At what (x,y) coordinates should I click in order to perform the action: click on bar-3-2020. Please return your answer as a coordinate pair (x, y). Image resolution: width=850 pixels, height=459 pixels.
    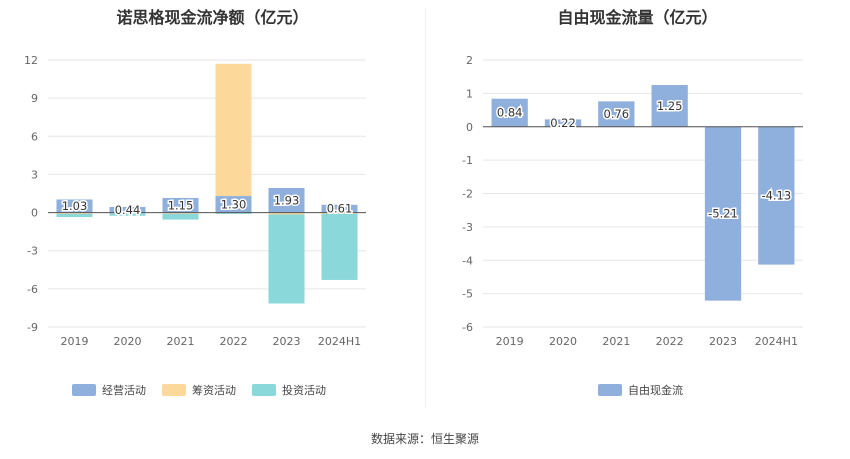
    Looking at the image, I should click on (127, 214).